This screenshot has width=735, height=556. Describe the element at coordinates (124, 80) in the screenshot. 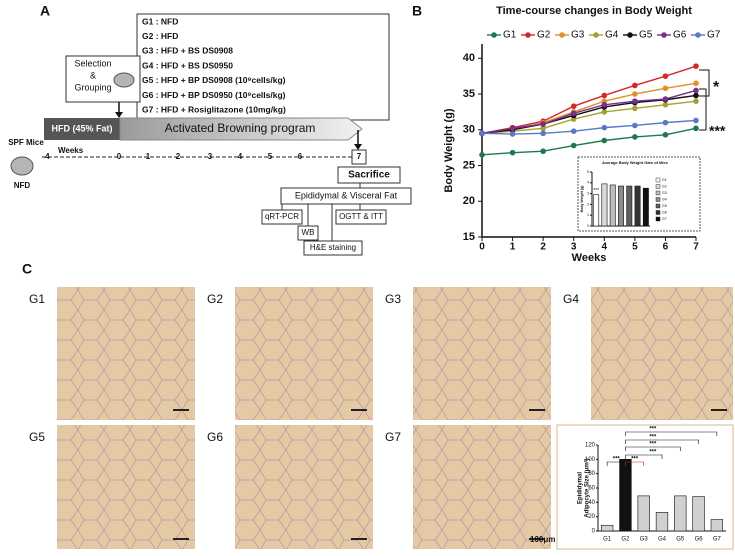

I see `mouse-icon` at that location.